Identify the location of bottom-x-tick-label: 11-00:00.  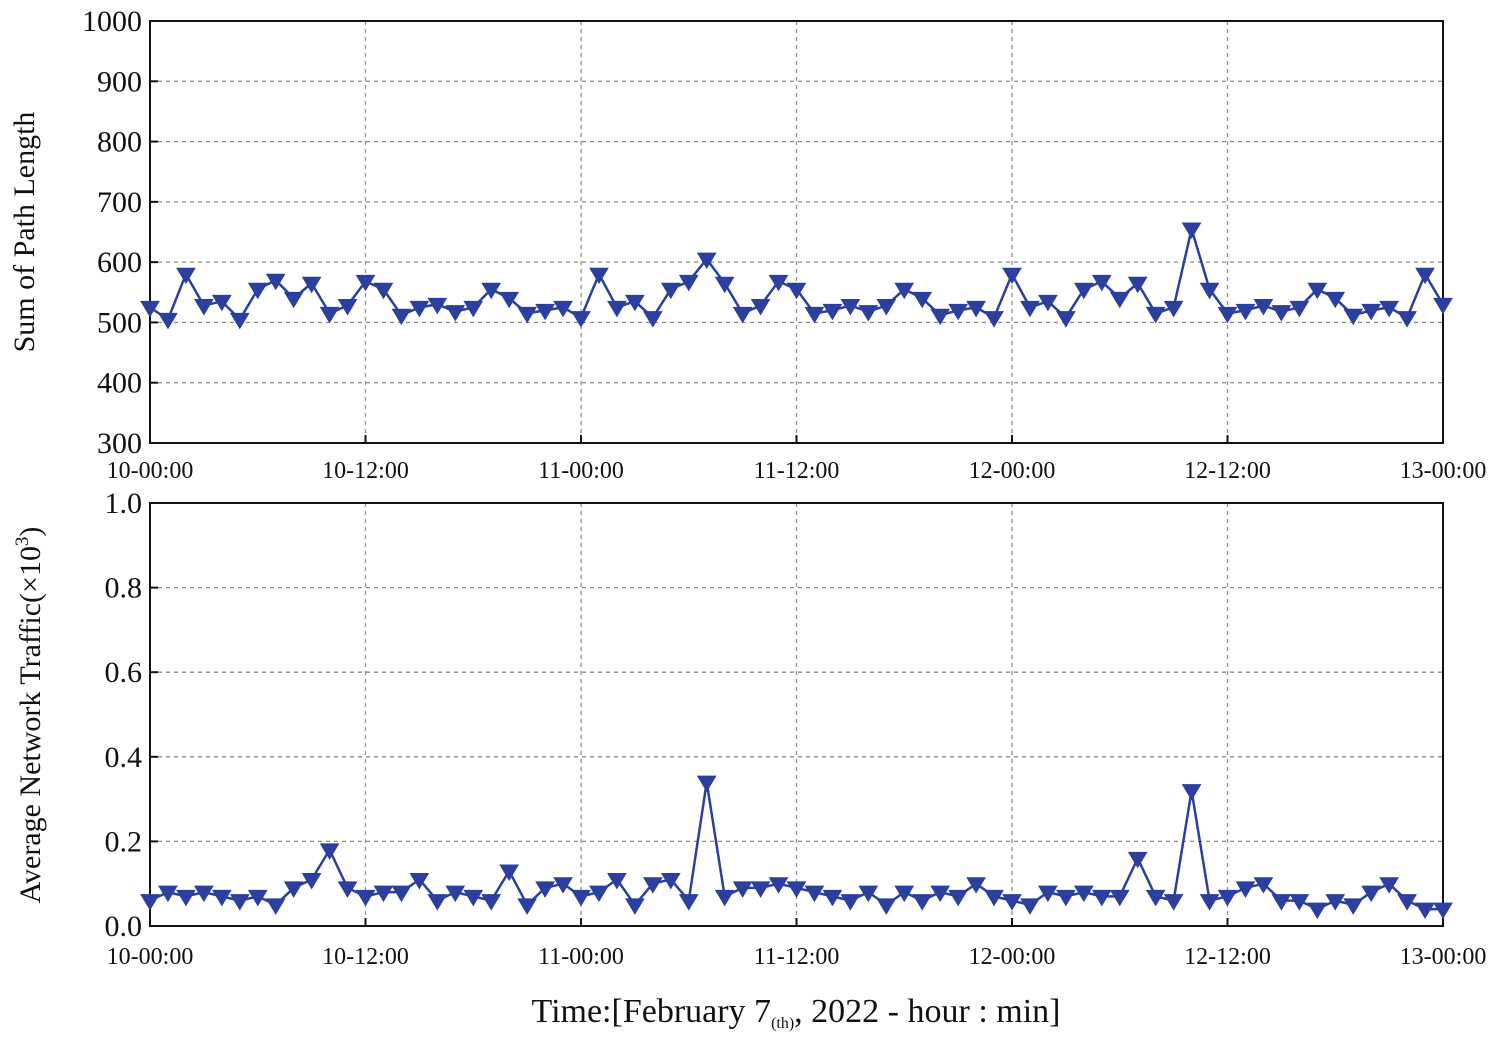
(581, 957).